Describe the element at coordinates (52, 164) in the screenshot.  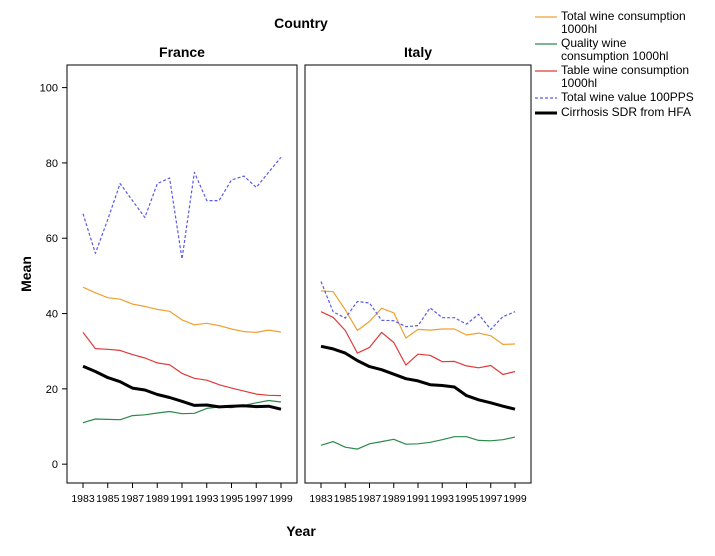
I see `y-tick-label: 80` at that location.